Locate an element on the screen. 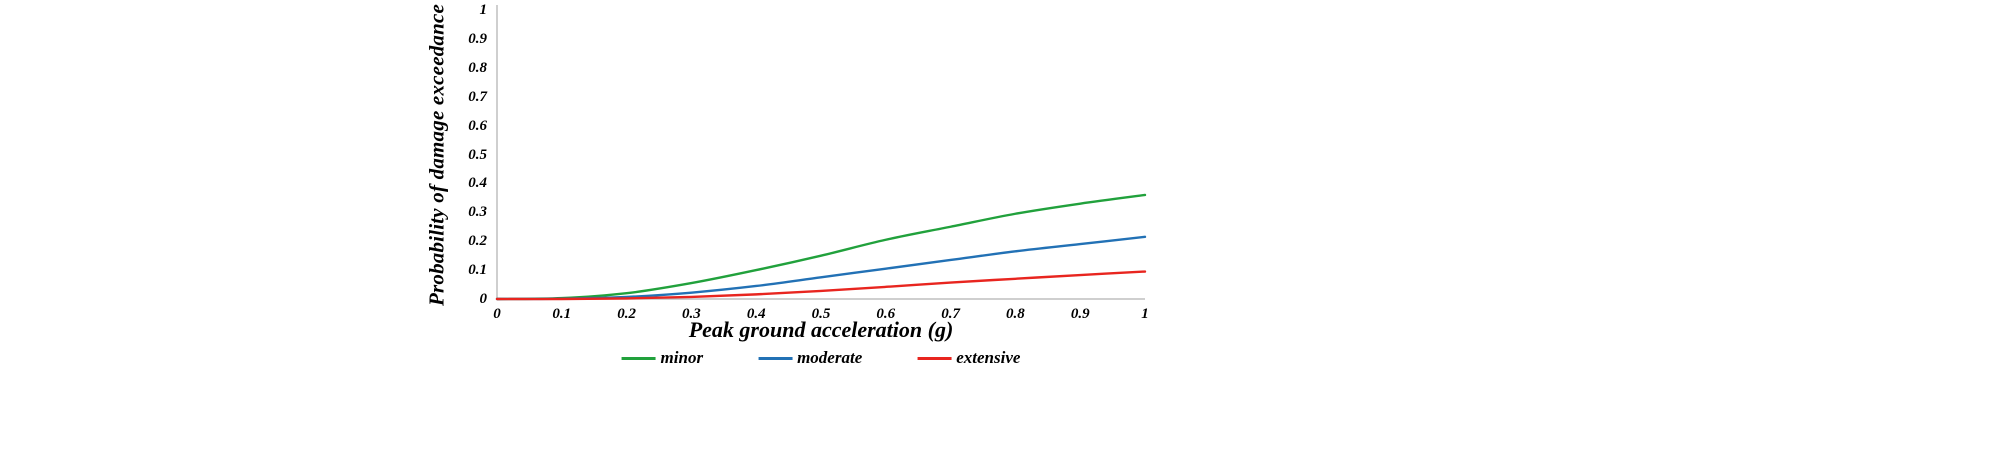 Image resolution: width=2008 pixels, height=472 pixels. series-line-extensive is located at coordinates (821, 285).